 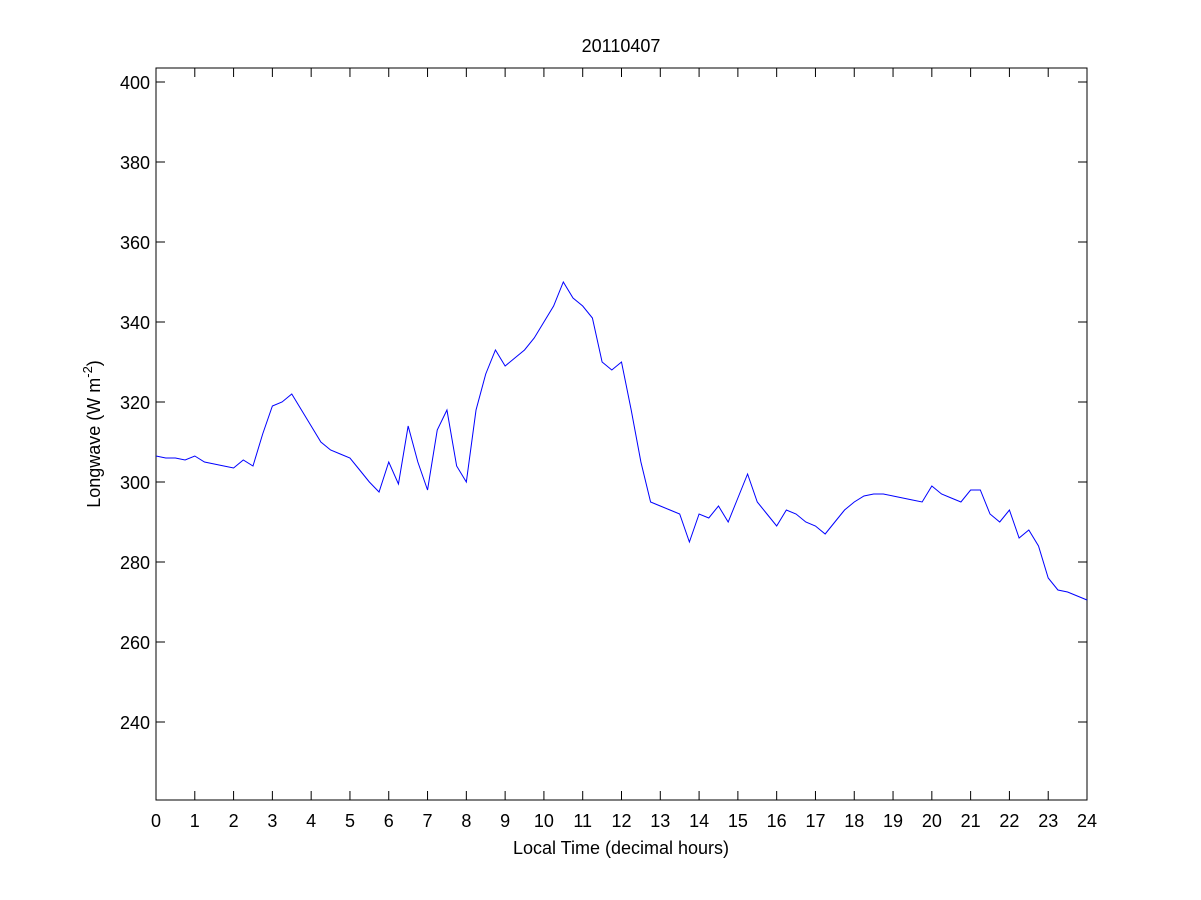 What do you see at coordinates (87, 372) in the screenshot?
I see `y-label-sup: -2` at bounding box center [87, 372].